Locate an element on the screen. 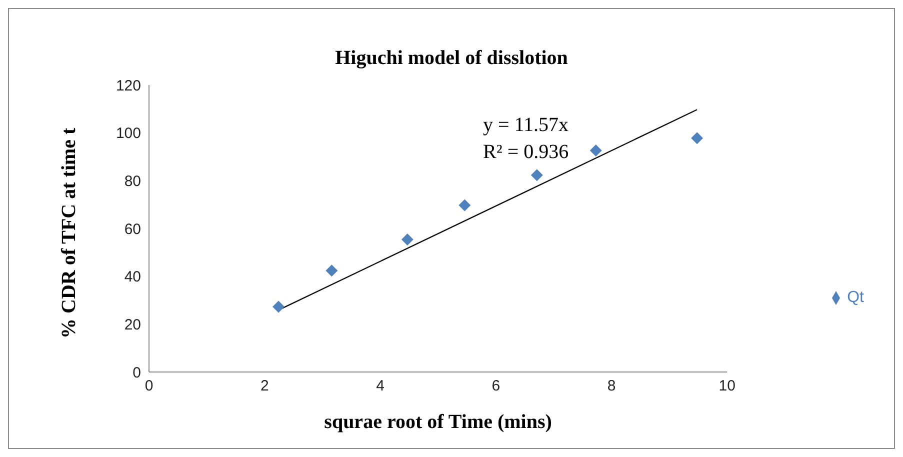 The height and width of the screenshot is (457, 903). annotation: y = 11.57x is located at coordinates (526, 125).